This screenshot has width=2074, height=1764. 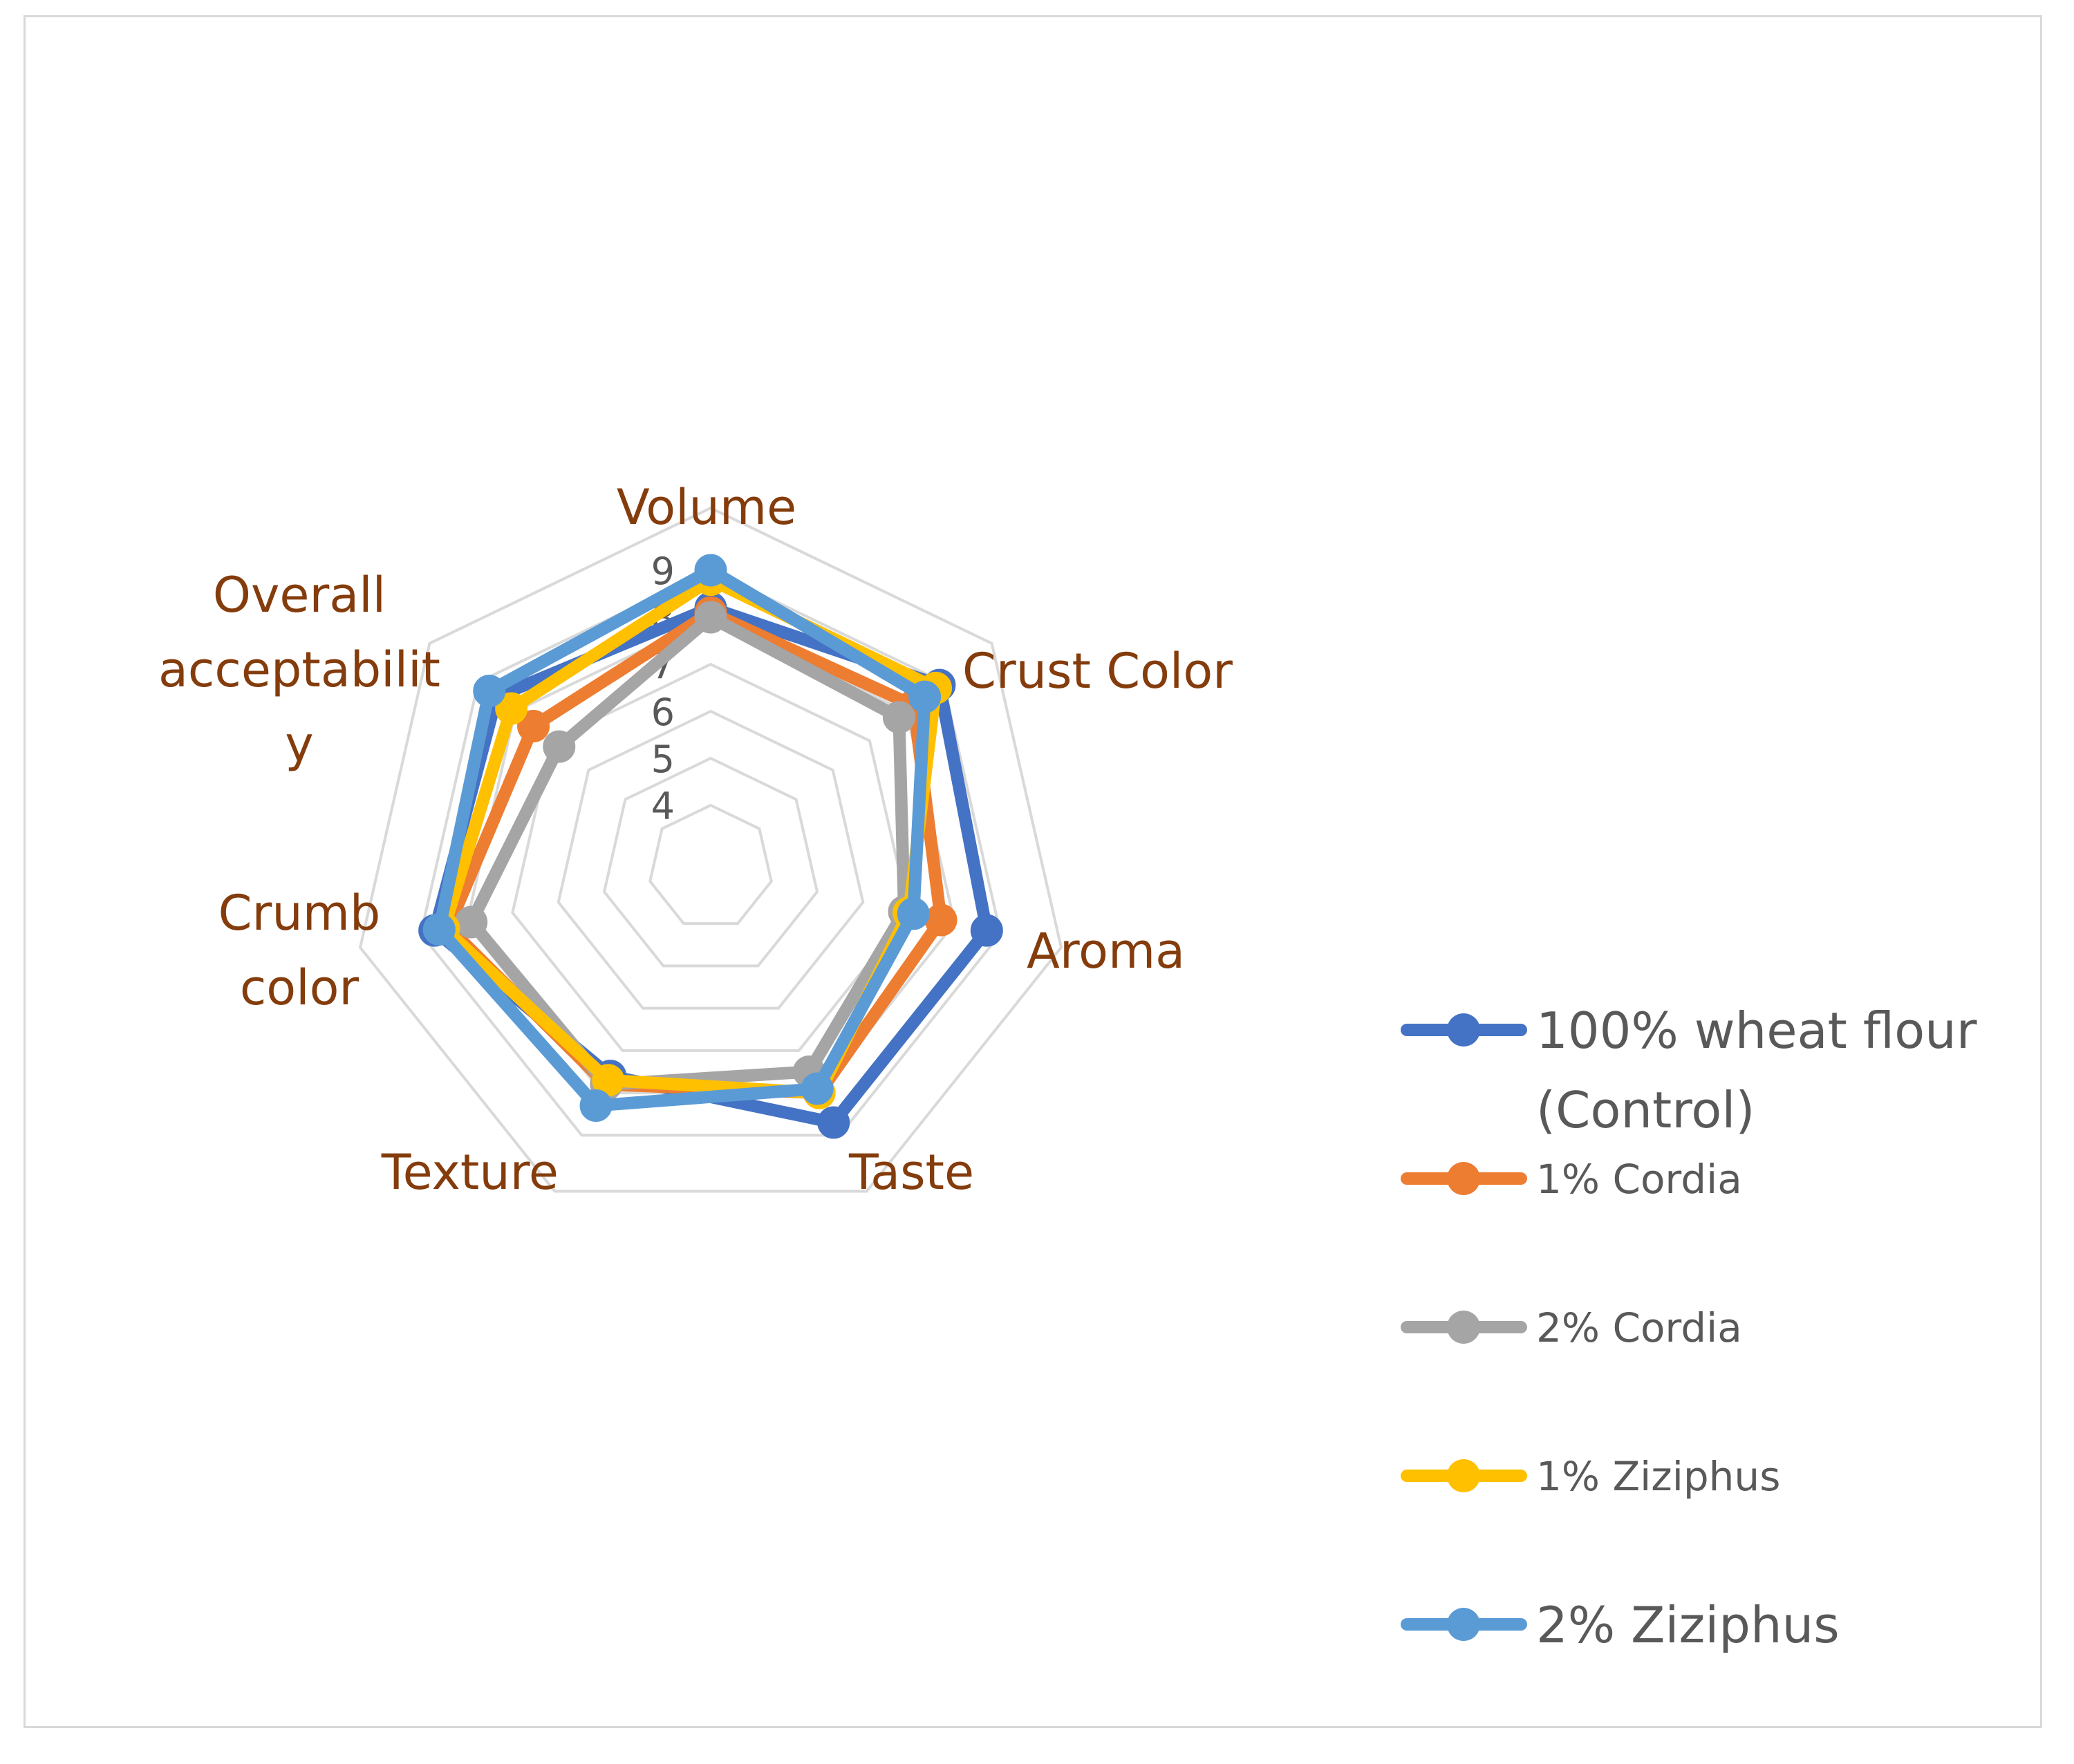 I want to click on legend-label: 2% Ziziphus, so click(x=1688, y=1625).